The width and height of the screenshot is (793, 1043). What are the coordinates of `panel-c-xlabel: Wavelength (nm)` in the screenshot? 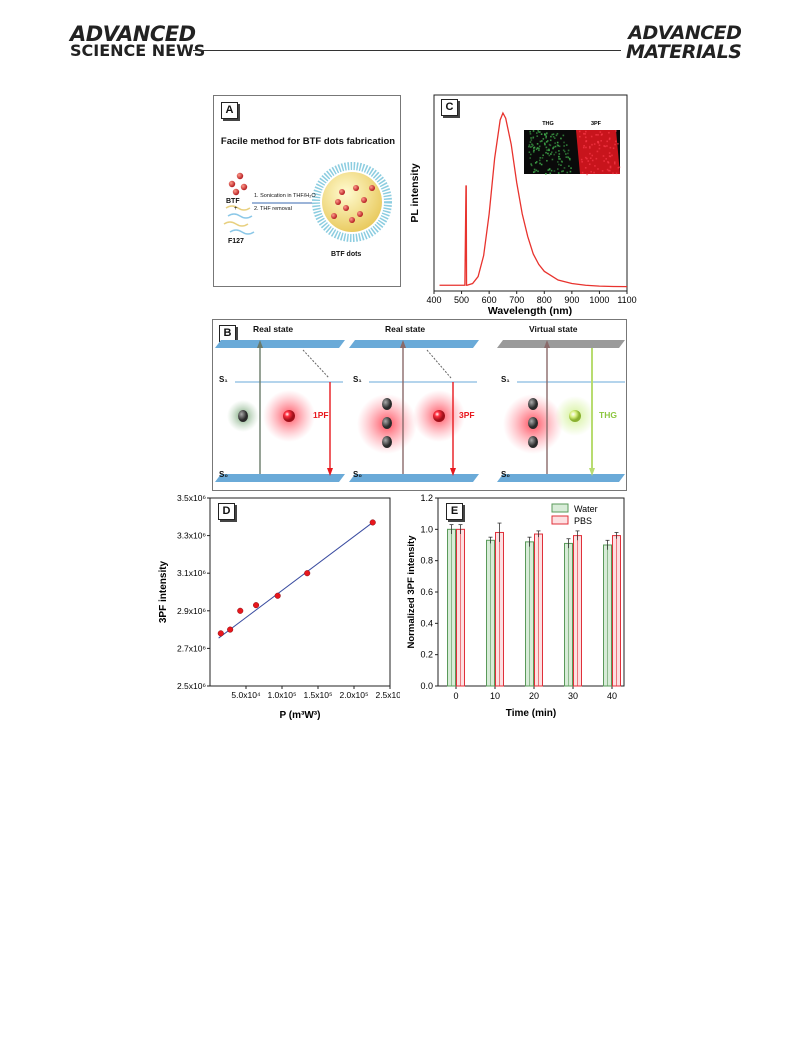 It's located at (530, 311).